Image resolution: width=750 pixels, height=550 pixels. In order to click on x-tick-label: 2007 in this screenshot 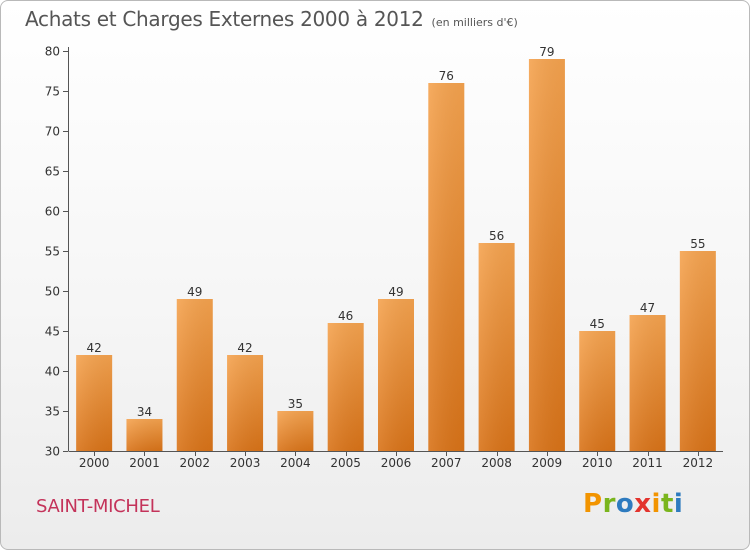, I will do `click(446, 463)`.